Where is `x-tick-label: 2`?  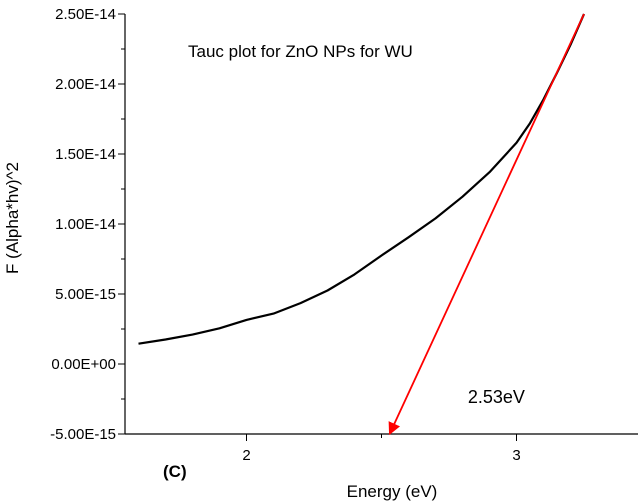 x-tick-label: 2 is located at coordinates (246, 455).